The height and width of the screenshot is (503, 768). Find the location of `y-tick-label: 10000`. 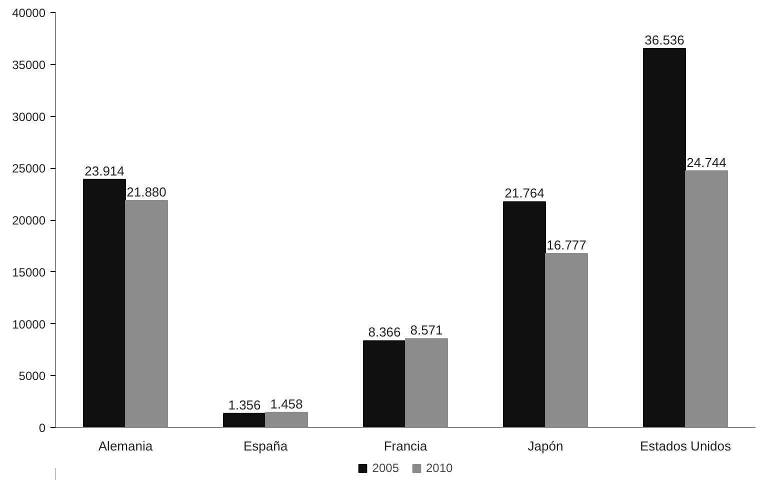

y-tick-label: 10000 is located at coordinates (29, 324).